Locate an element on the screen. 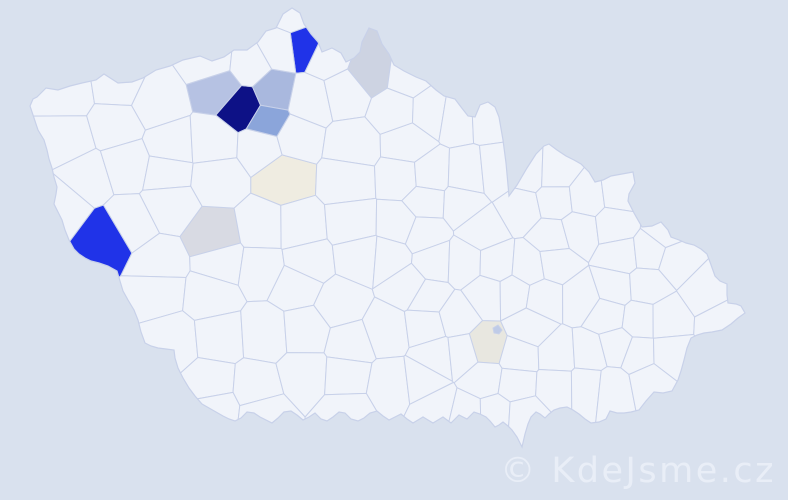  watermark-text: © KdeJsme.cz is located at coordinates (638, 471).